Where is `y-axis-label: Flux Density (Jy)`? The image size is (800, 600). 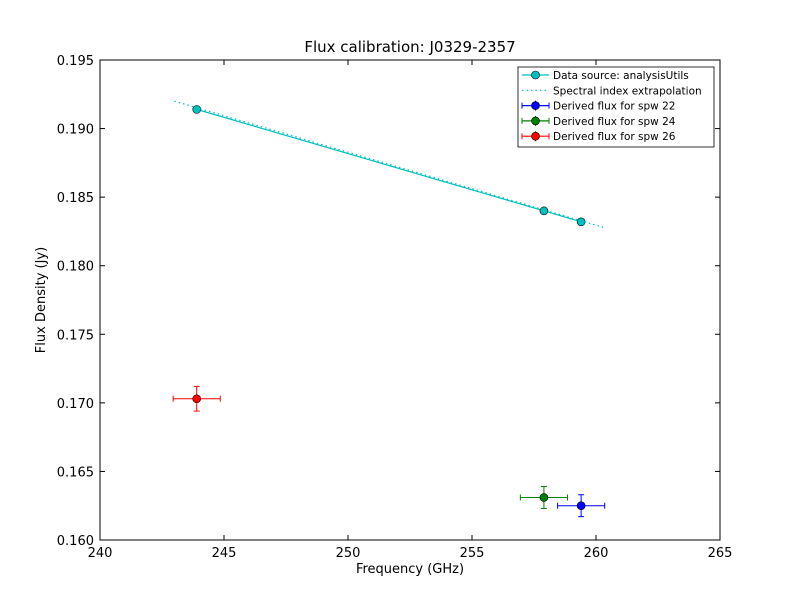
y-axis-label: Flux Density (Jy) is located at coordinates (41, 300).